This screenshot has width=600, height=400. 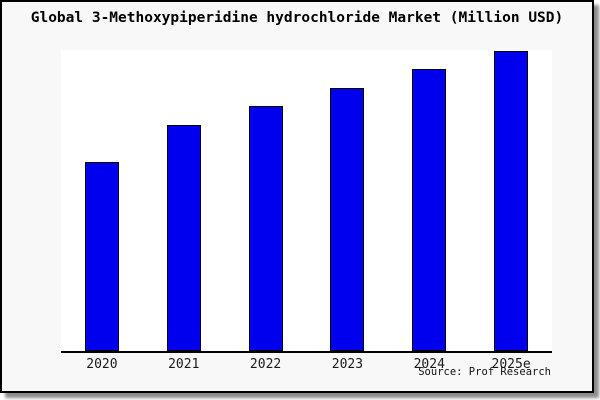 I want to click on bar-2020, so click(x=101, y=256).